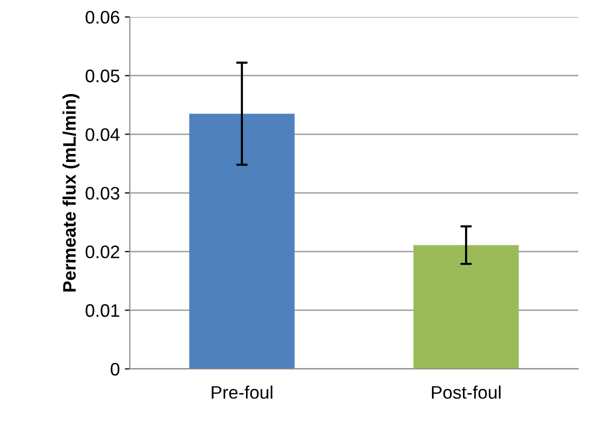 This screenshot has height=424, width=590. What do you see at coordinates (103, 193) in the screenshot?
I see `y-tick-label: 0.03` at bounding box center [103, 193].